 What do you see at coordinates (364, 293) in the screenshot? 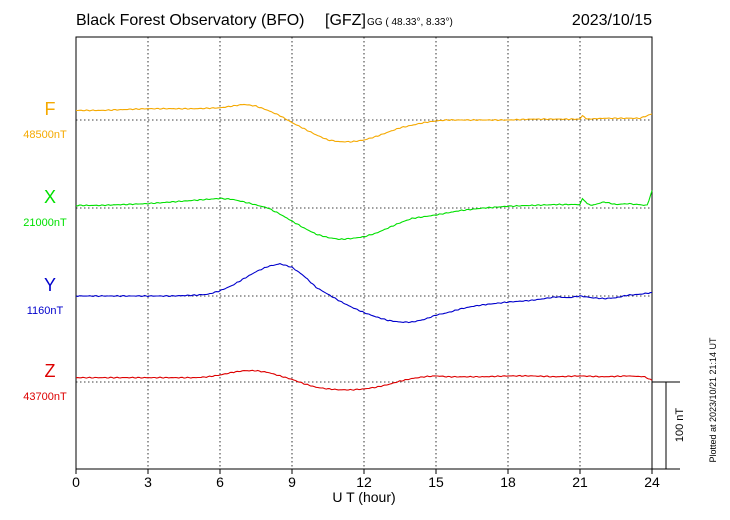
I see `series-line-y` at bounding box center [364, 293].